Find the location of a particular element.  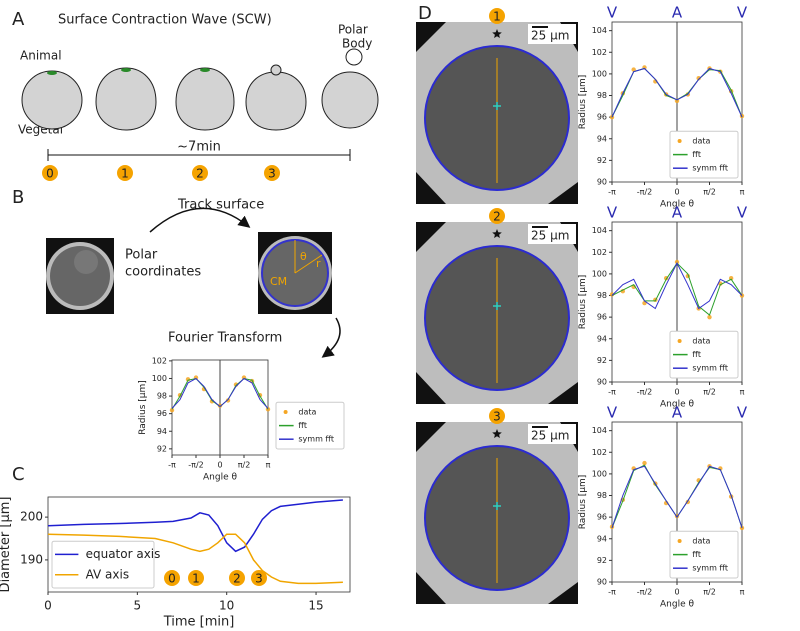

panel-label: A is located at coordinates (18, 19).